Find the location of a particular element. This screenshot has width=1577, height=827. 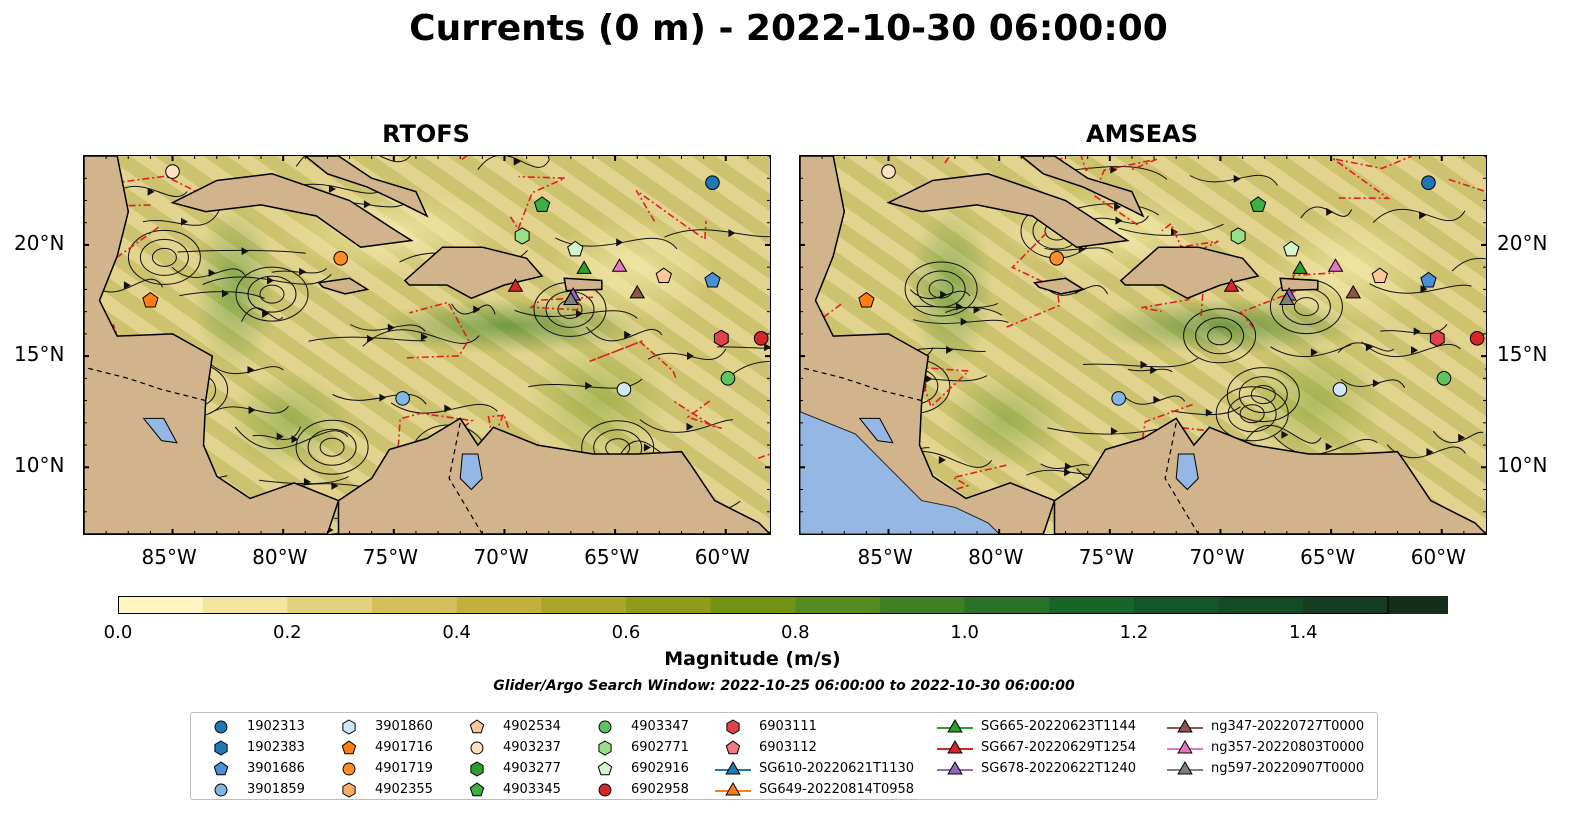

legend-label: 6903112 is located at coordinates (788, 747).